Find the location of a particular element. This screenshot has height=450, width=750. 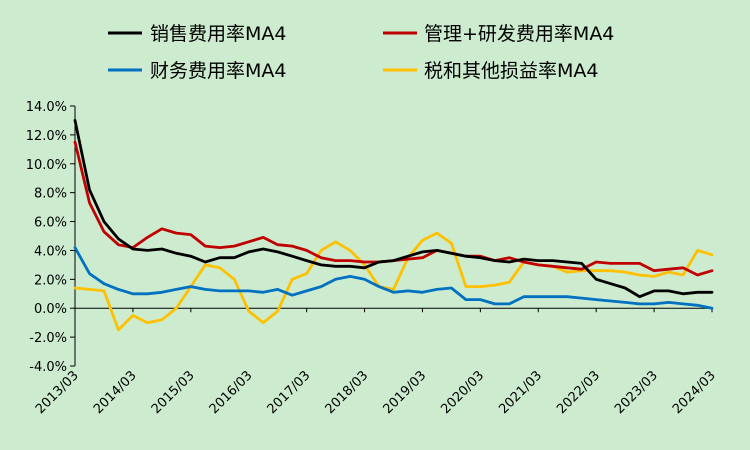

x-tick-label: 2018/03 is located at coordinates (347, 392).